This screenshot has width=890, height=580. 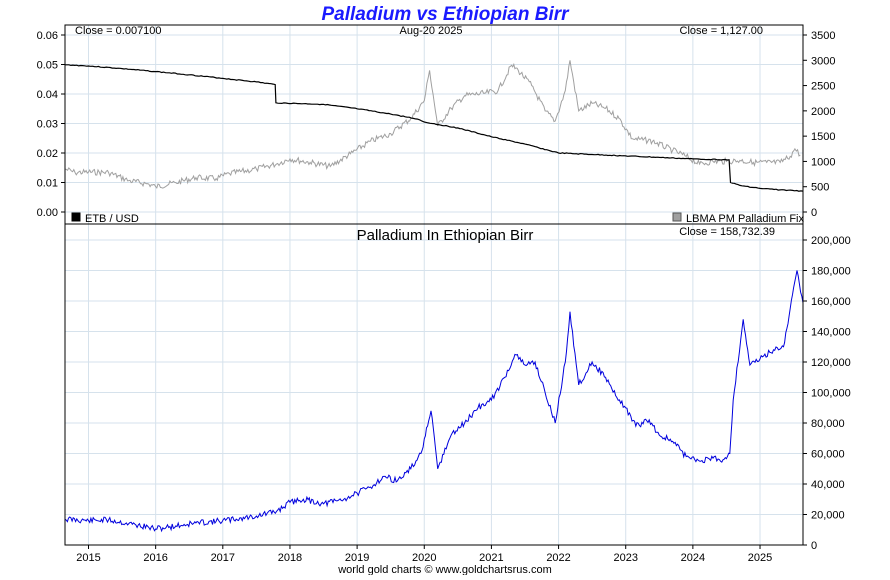 What do you see at coordinates (431, 31) in the screenshot?
I see `date-label: Aug-20 2025` at bounding box center [431, 31].